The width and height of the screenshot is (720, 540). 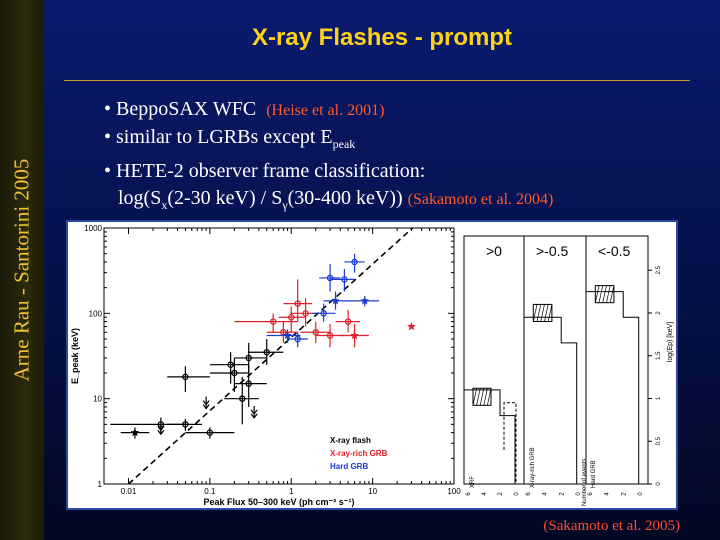 What do you see at coordinates (473, 482) in the screenshot?
I see `hist-panel-label-xrf: XRF` at bounding box center [473, 482].